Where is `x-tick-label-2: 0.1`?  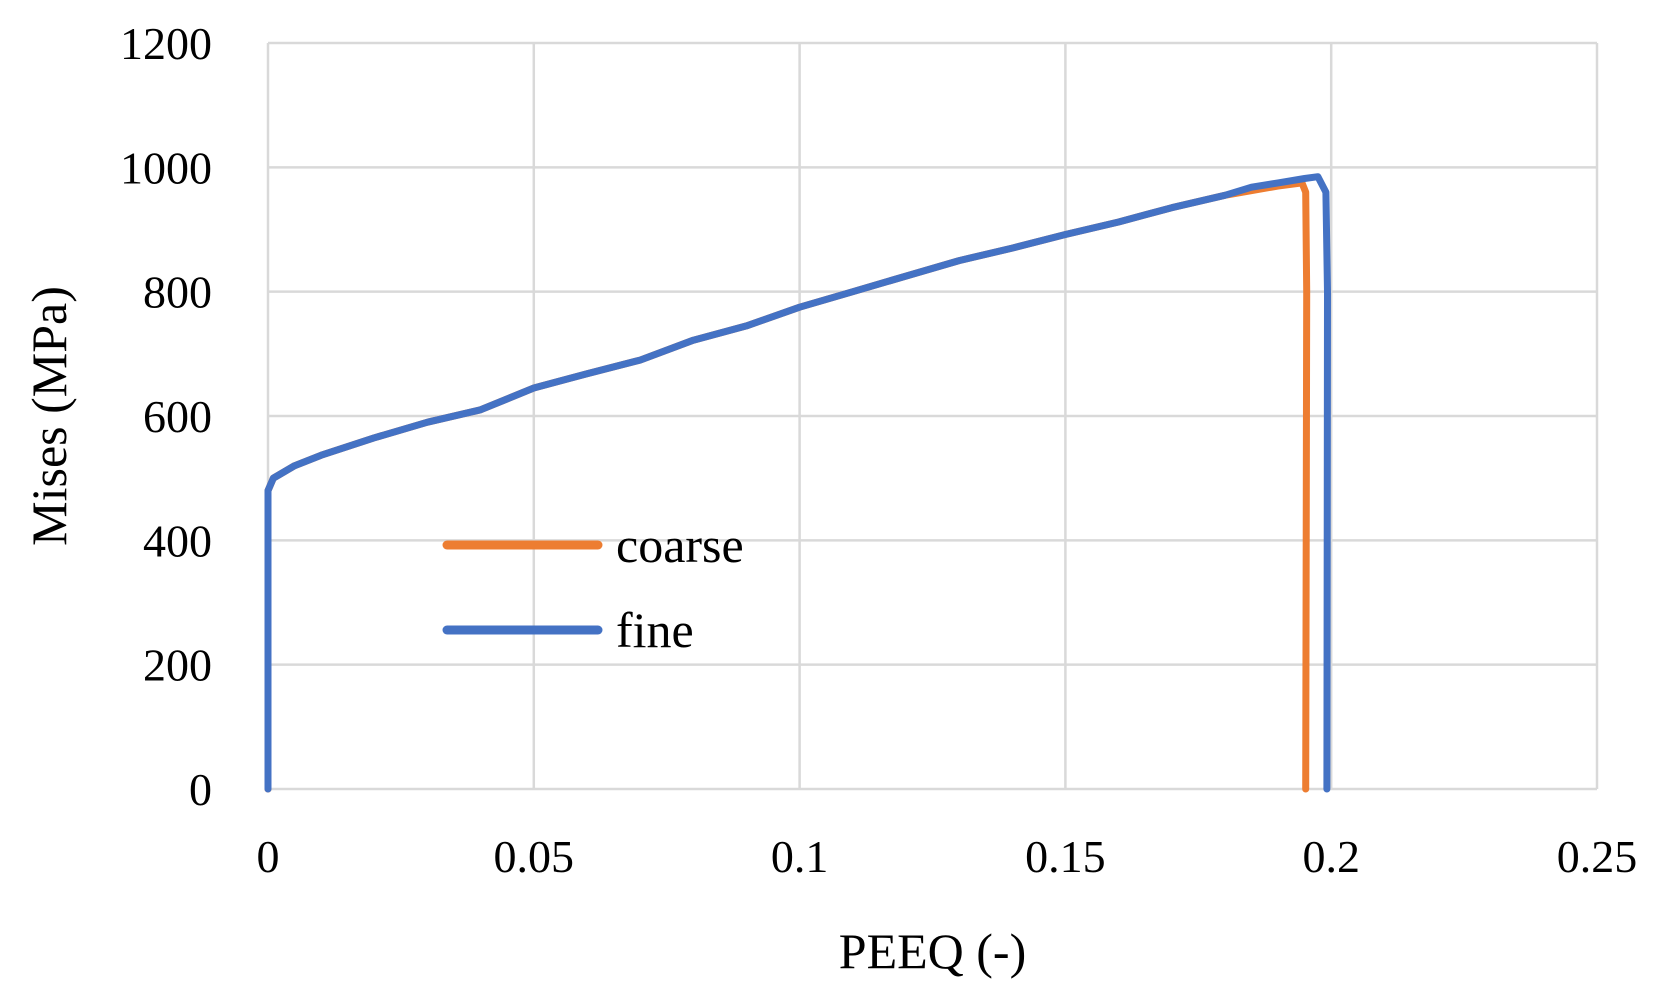 x-tick-label-2: 0.1 is located at coordinates (800, 856).